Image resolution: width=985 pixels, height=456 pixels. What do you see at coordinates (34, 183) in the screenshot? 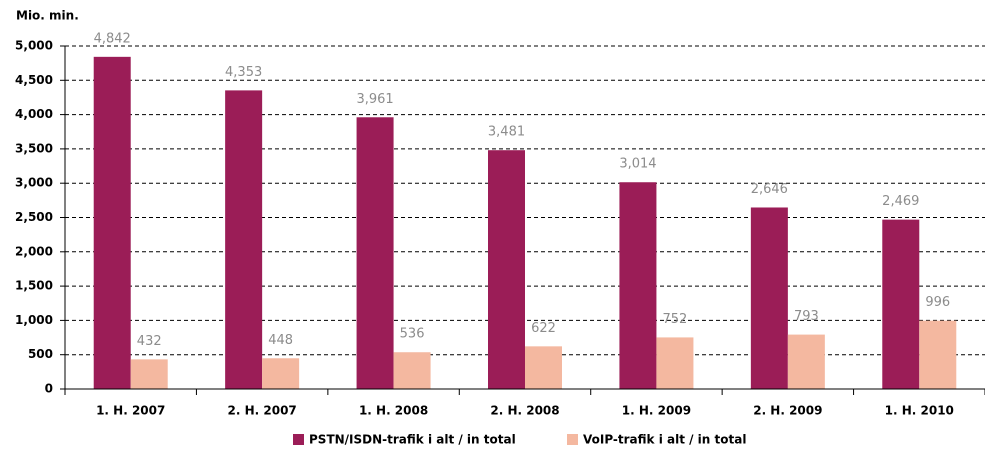
I see `y-tick-label: 3,000` at bounding box center [34, 183].